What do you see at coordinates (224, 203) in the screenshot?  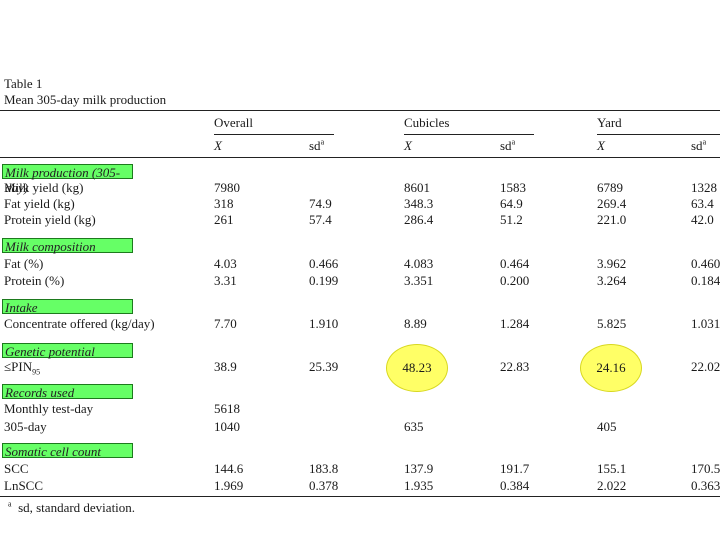 I see `cell: 318` at bounding box center [224, 203].